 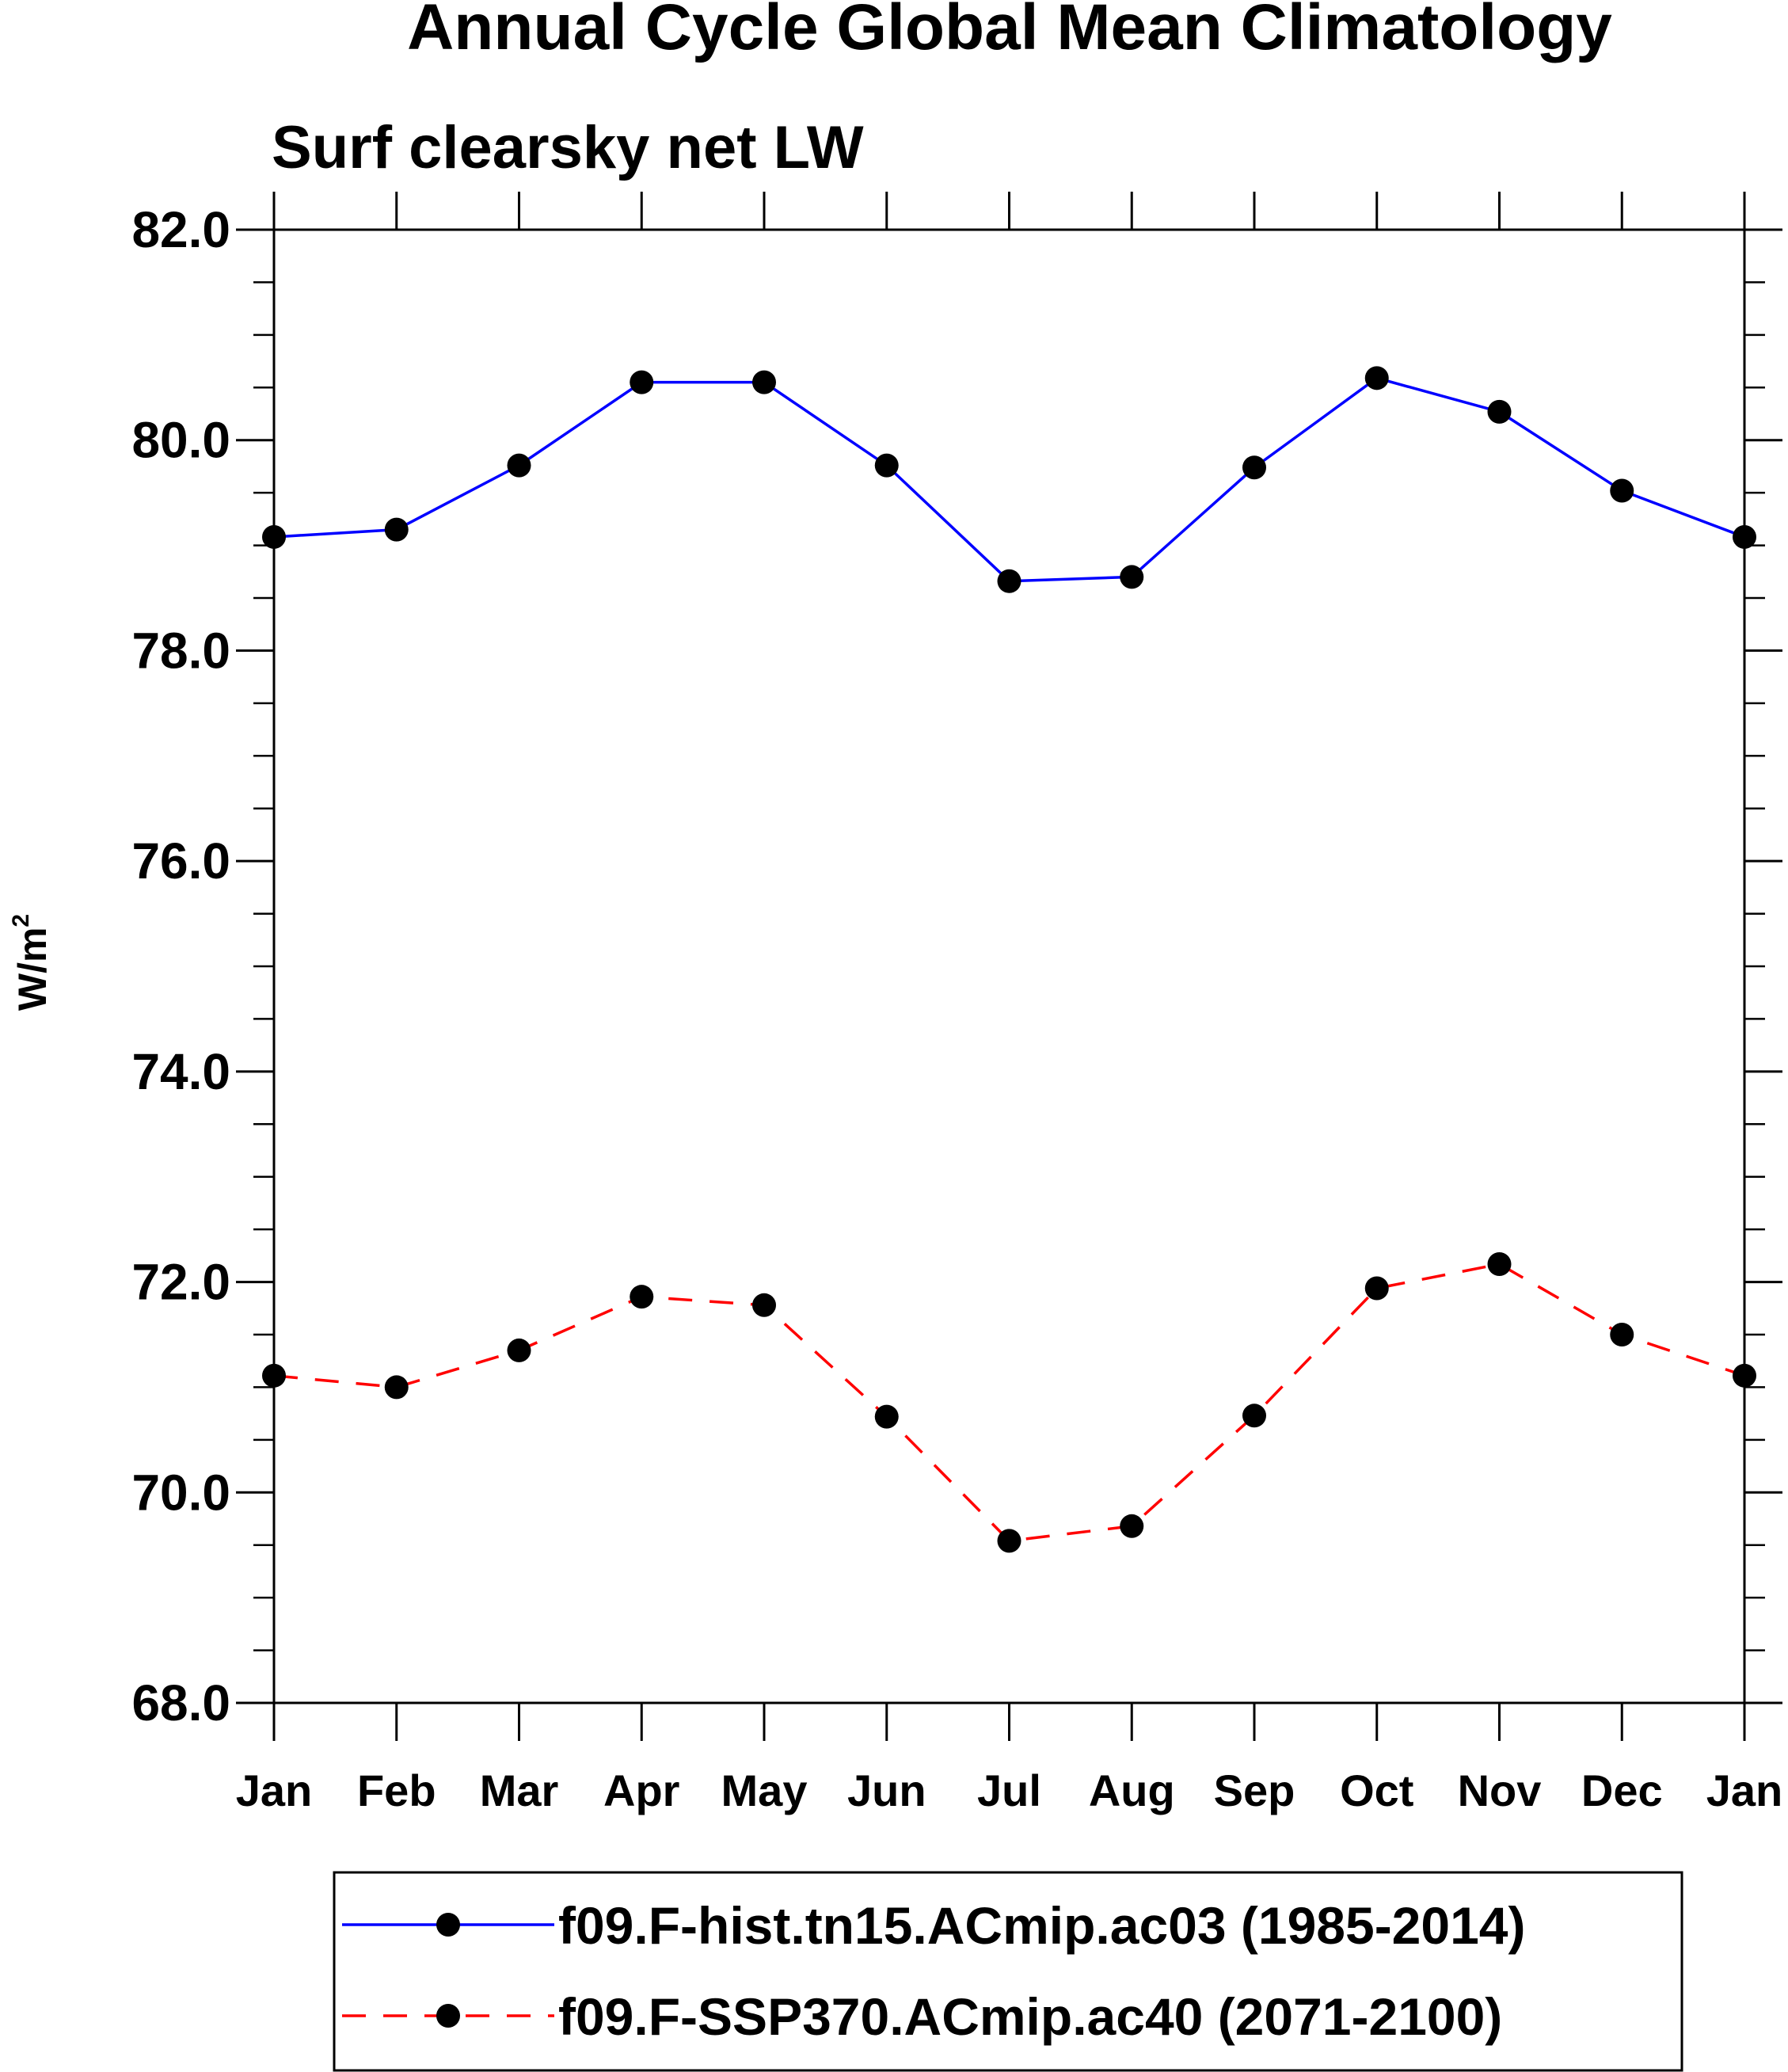 What do you see at coordinates (886, 1790) in the screenshot?
I see `x-tick-label: Jun` at bounding box center [886, 1790].